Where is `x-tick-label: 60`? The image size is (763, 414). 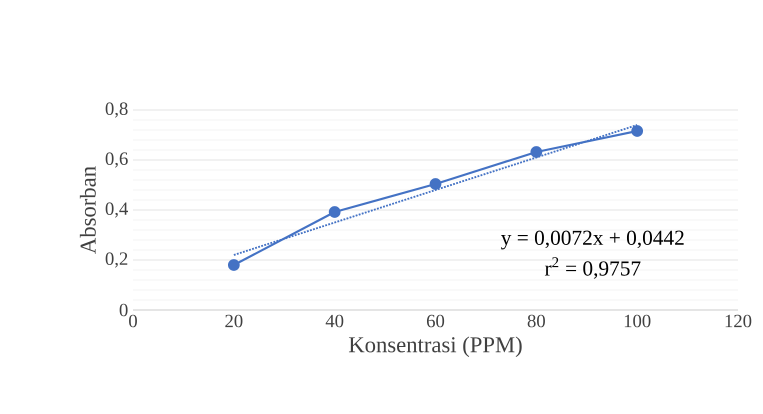 x-tick-label: 60 is located at coordinates (435, 321).